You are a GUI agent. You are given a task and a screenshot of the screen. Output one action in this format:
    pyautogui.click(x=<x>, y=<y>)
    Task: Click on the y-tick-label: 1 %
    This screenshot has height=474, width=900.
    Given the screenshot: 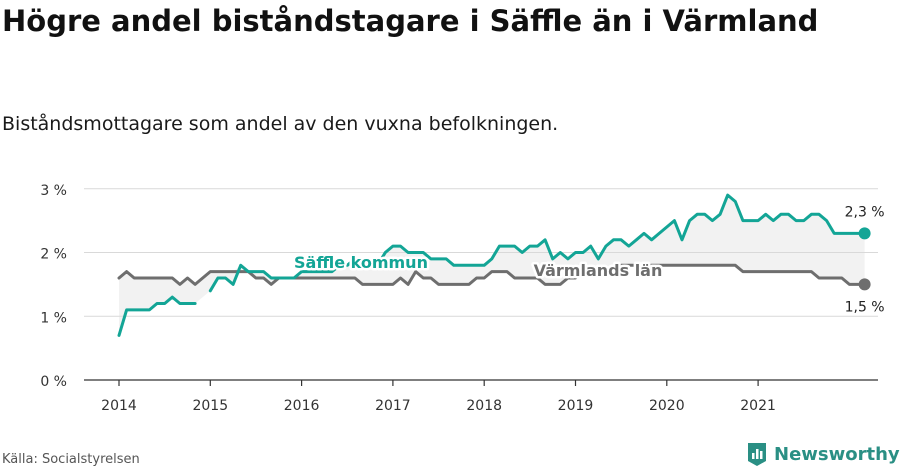 What is the action you would take?
    pyautogui.click(x=53, y=318)
    